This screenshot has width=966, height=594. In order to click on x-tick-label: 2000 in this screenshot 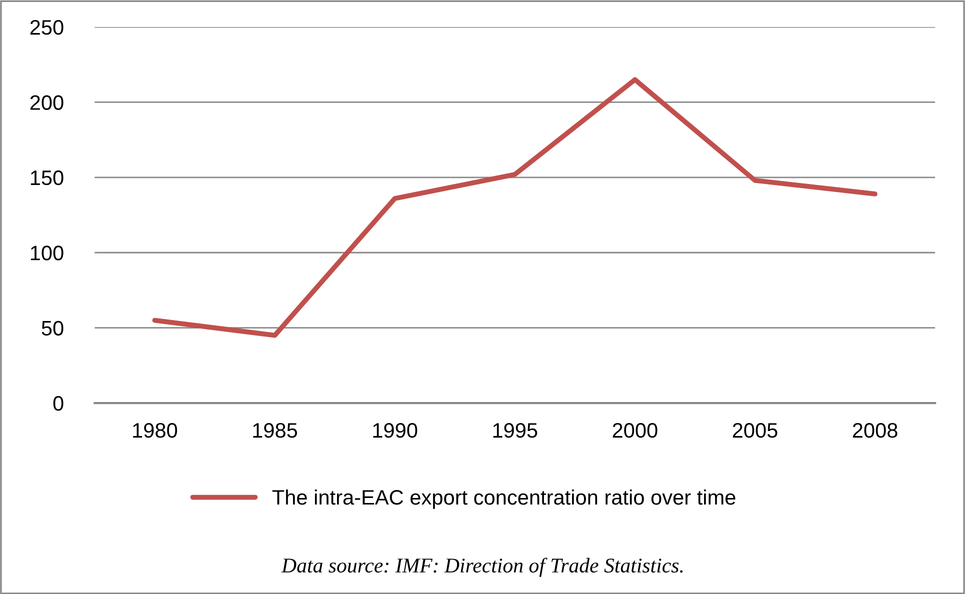, I will do `click(635, 430)`.